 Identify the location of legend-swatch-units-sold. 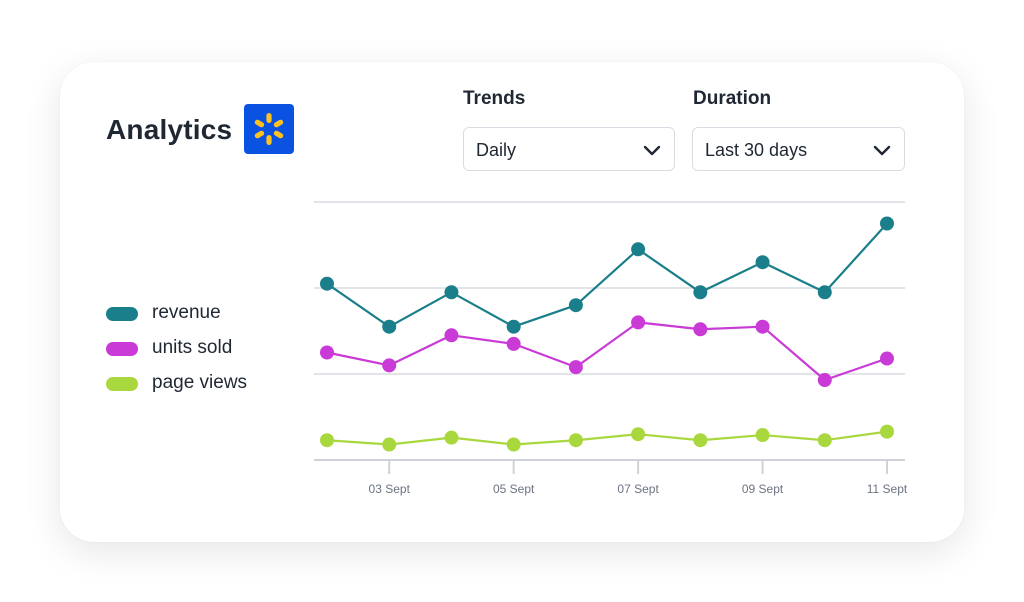
(122, 349).